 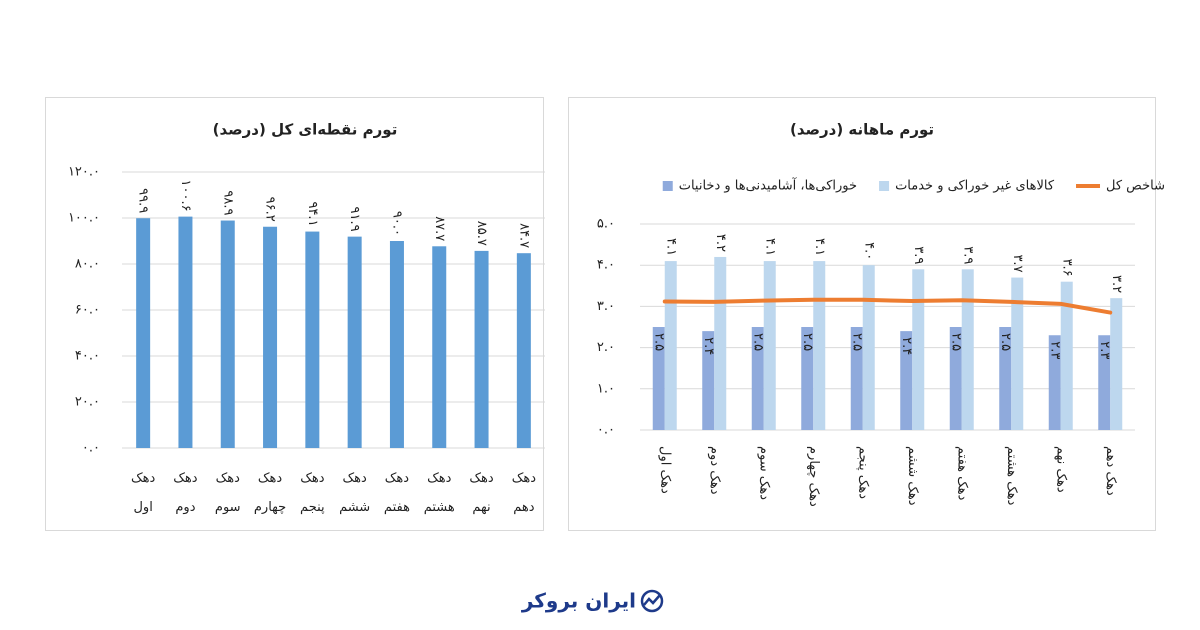 What do you see at coordinates (87, 264) in the screenshot?
I see `y-tick-label: ۸۰.۰` at bounding box center [87, 264].